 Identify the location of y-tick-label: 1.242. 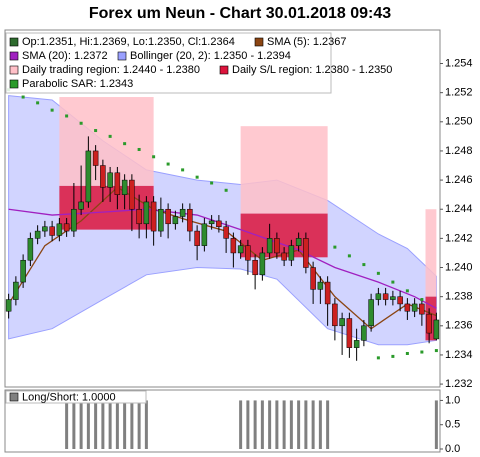
(459, 238).